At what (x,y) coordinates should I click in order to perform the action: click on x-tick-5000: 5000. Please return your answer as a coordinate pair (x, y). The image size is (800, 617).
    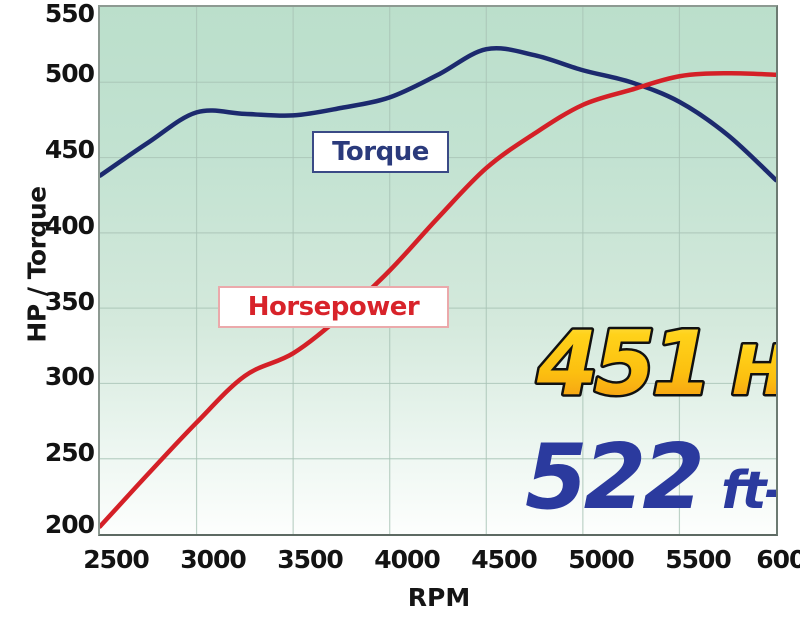
    Looking at the image, I should click on (601, 559).